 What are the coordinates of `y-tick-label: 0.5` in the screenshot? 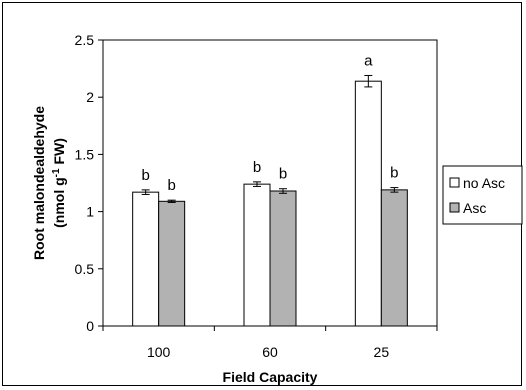 It's located at (85, 269).